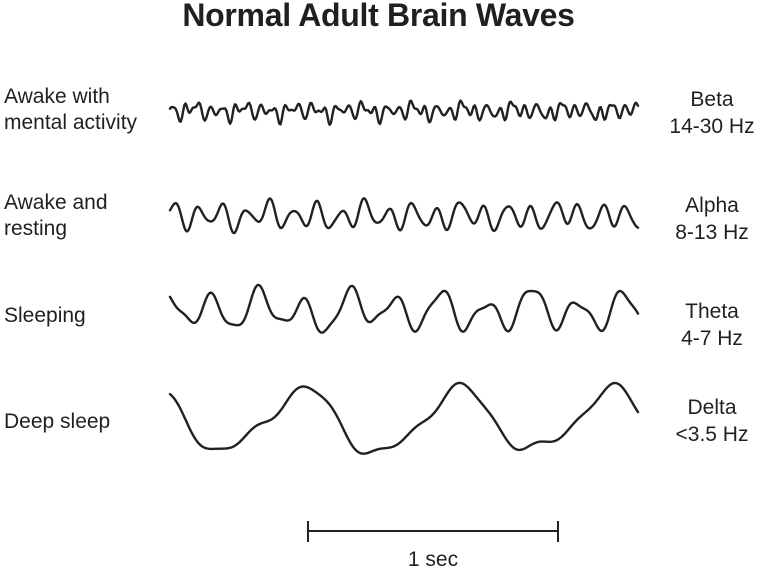 The image size is (757, 572). Describe the element at coordinates (404, 418) in the screenshot. I see `delta-wave-trace` at that location.